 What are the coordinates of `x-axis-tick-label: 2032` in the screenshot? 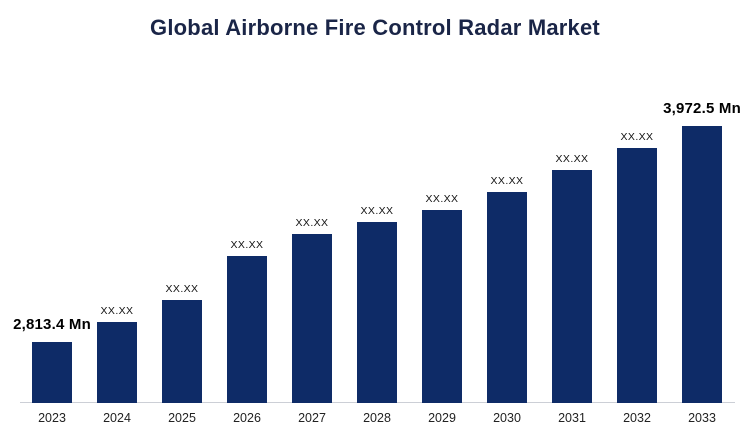 It's located at (637, 418).